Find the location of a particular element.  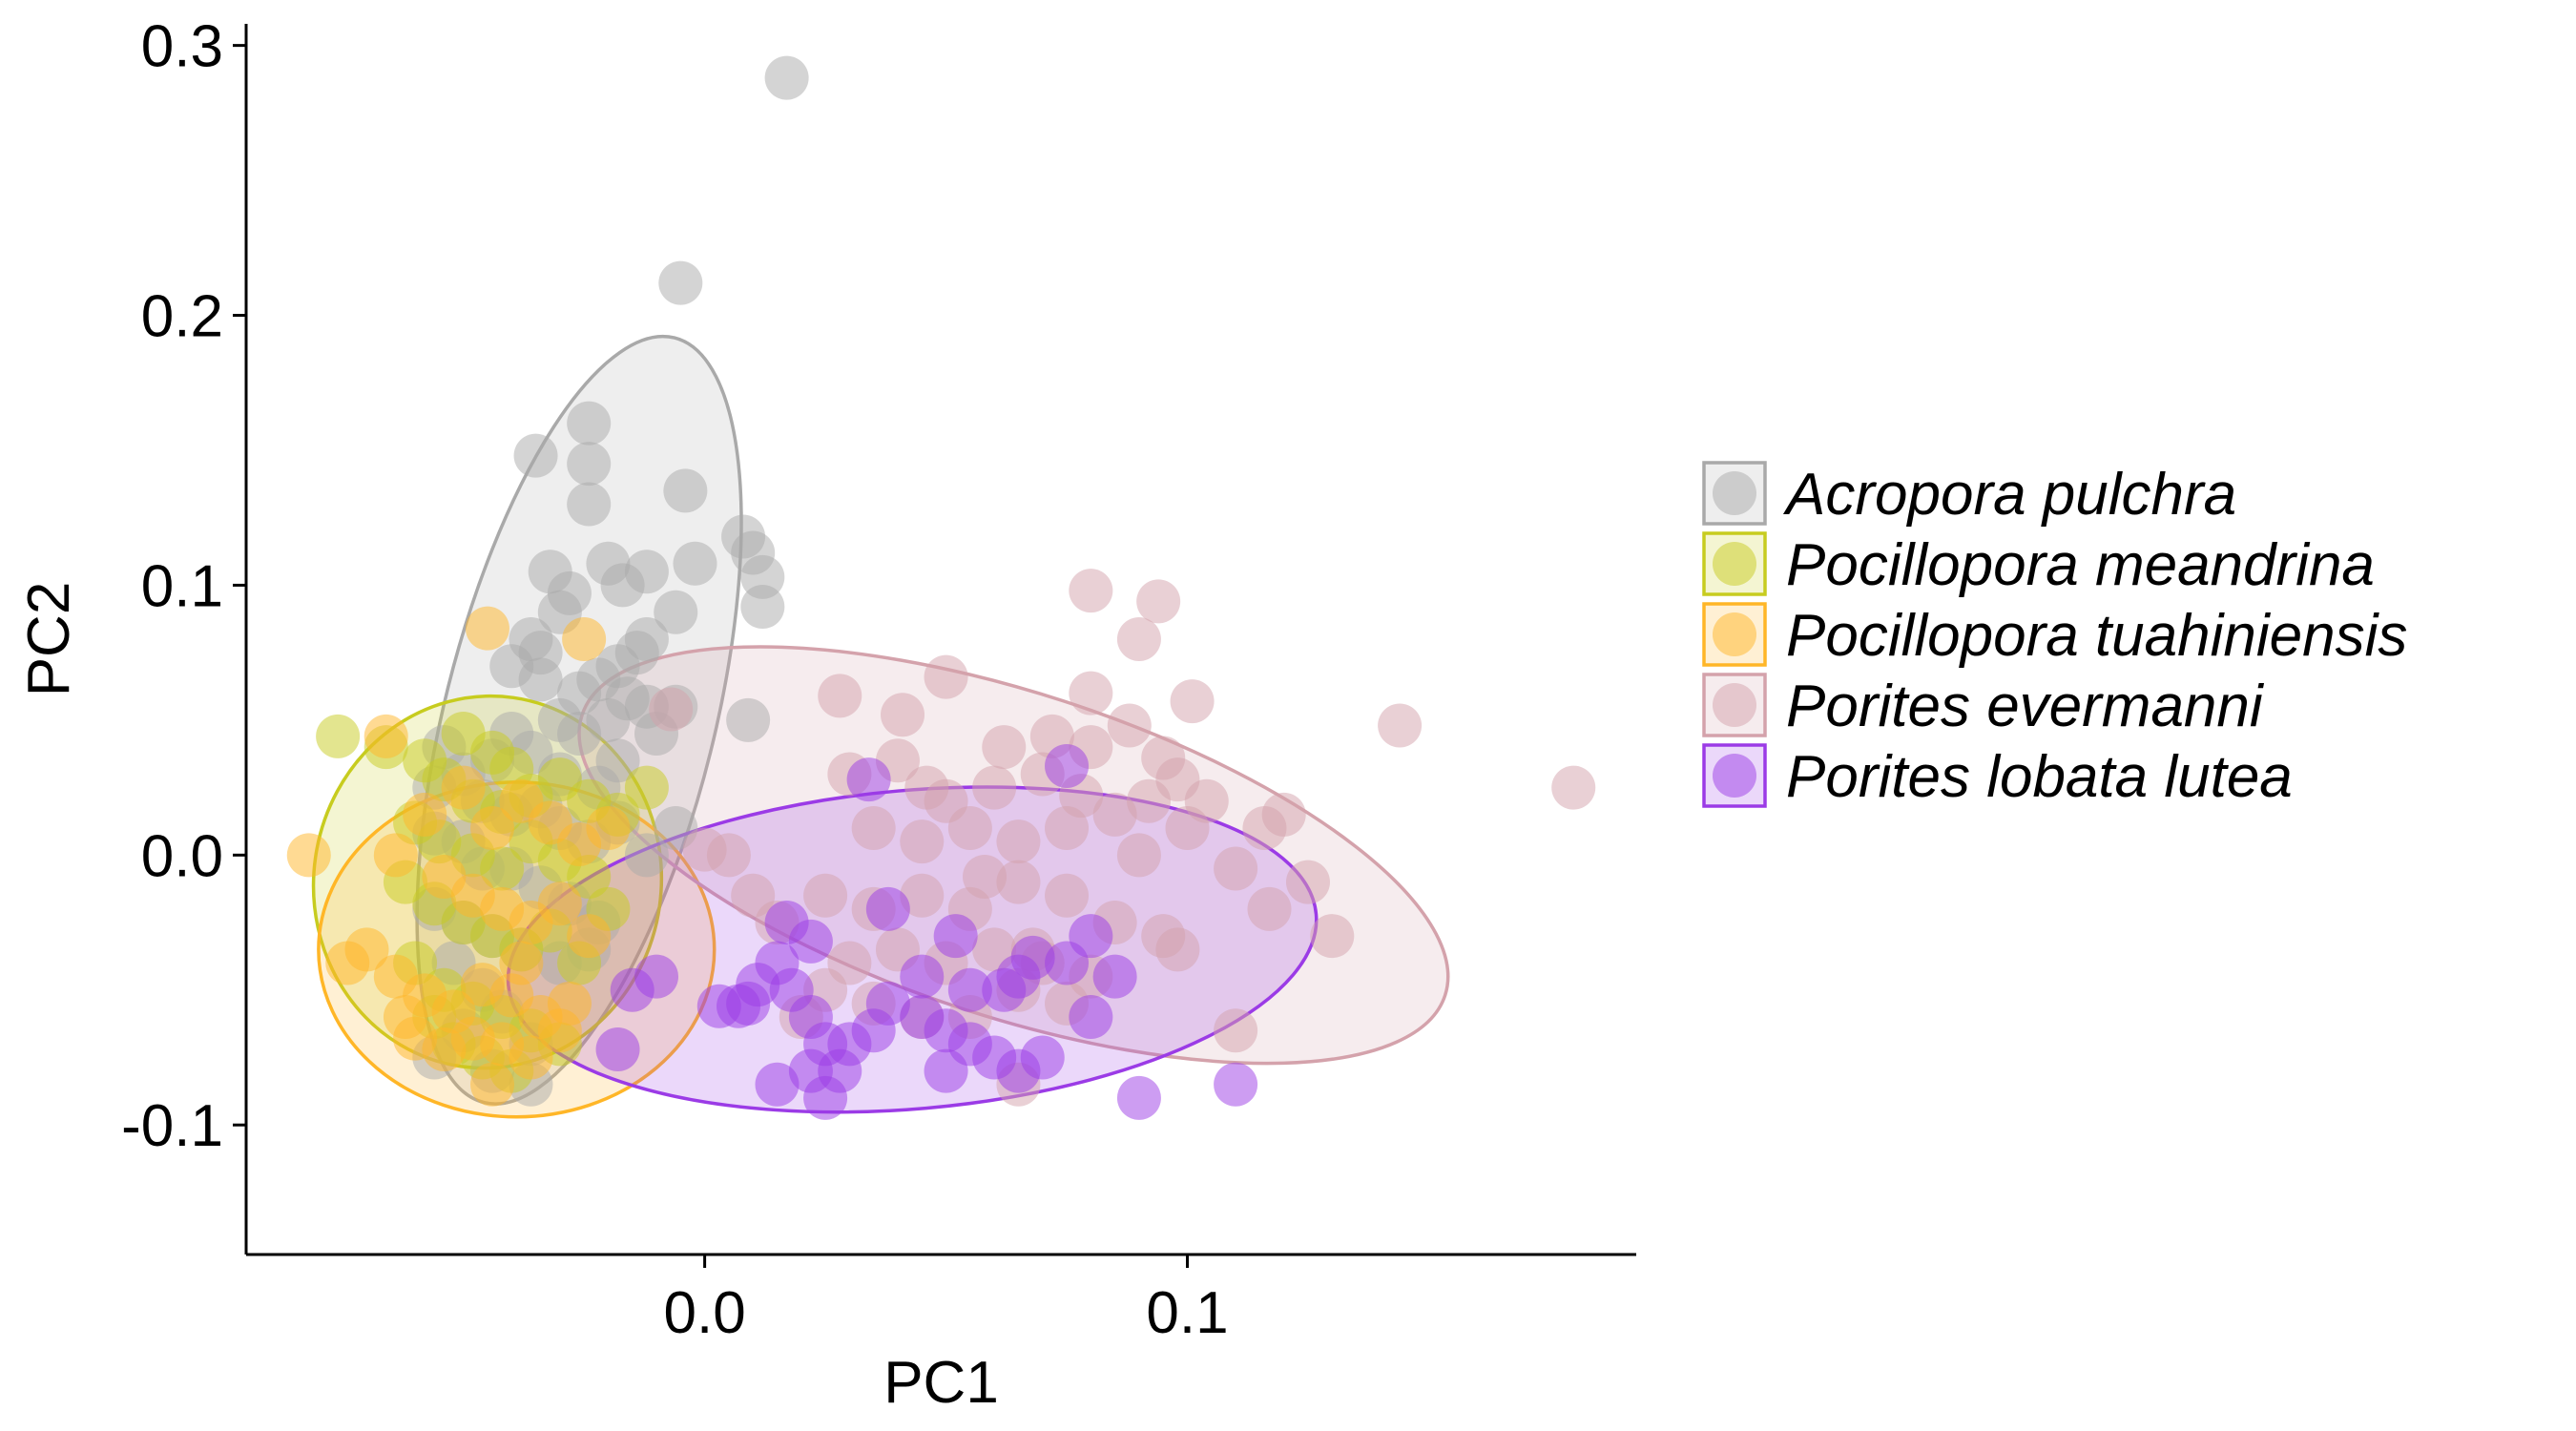

legend-item: Porites evermanni is located at coordinates (1983, 706).